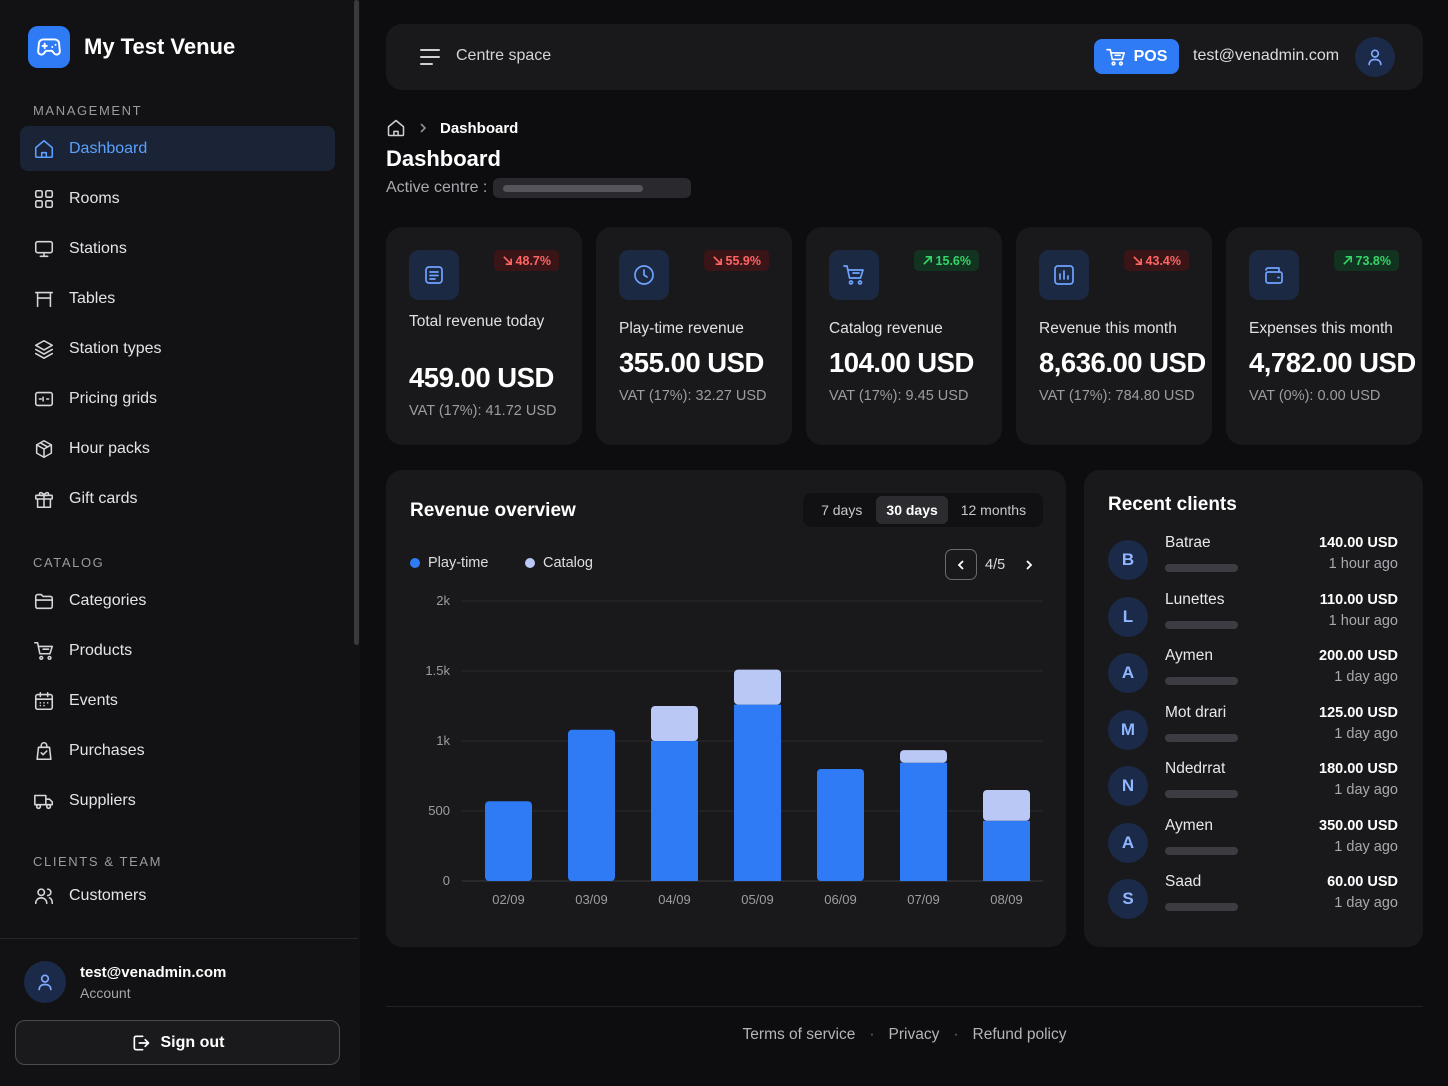 This screenshot has height=1086, width=1448. What do you see at coordinates (1006, 899) in the screenshot?
I see `x-tick-label: 08/09` at bounding box center [1006, 899].